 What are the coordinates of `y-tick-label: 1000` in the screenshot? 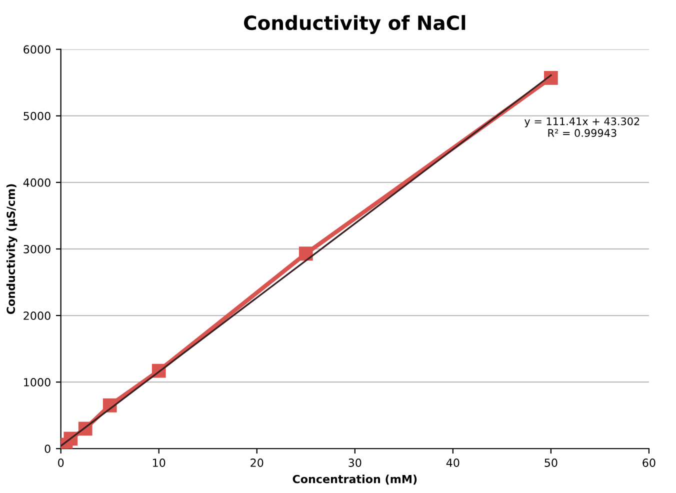 It's located at (37, 382).